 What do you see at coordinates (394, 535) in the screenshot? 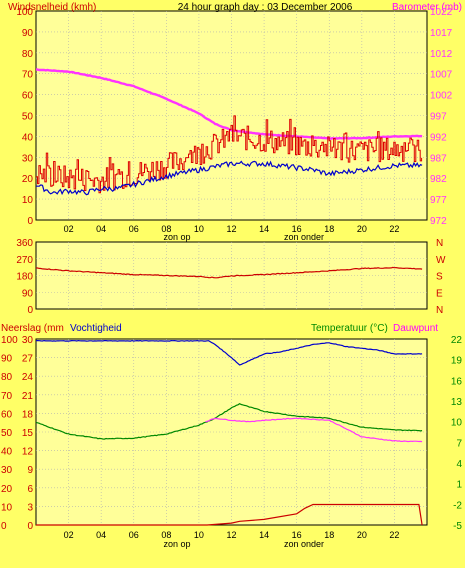
I see `x-tick-label-bottom: 22` at bounding box center [394, 535].